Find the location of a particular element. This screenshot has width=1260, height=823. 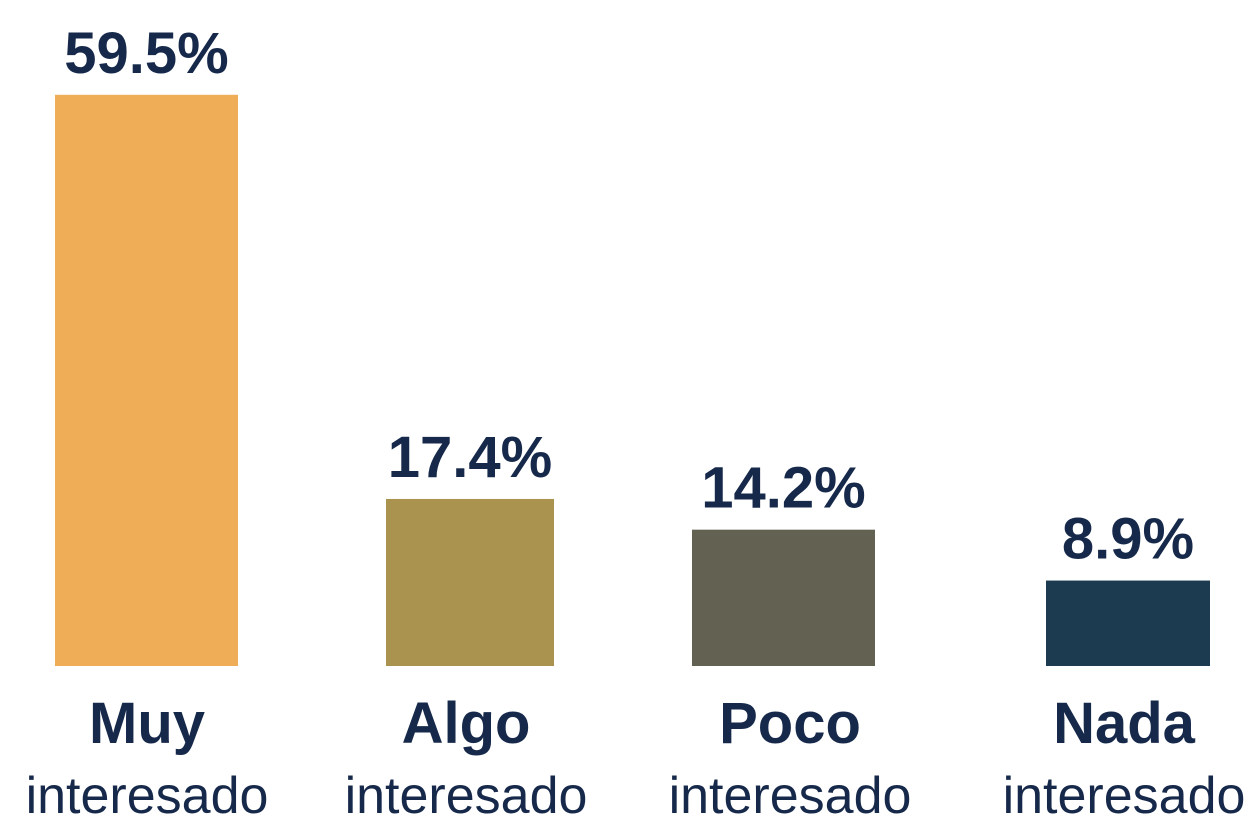

value-label: 59.5% is located at coordinates (146, 53).